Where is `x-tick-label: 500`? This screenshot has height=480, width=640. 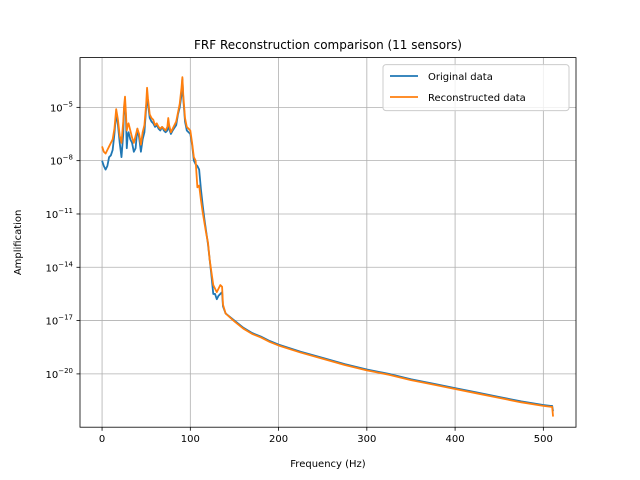
x-tick-label: 500 is located at coordinates (543, 439).